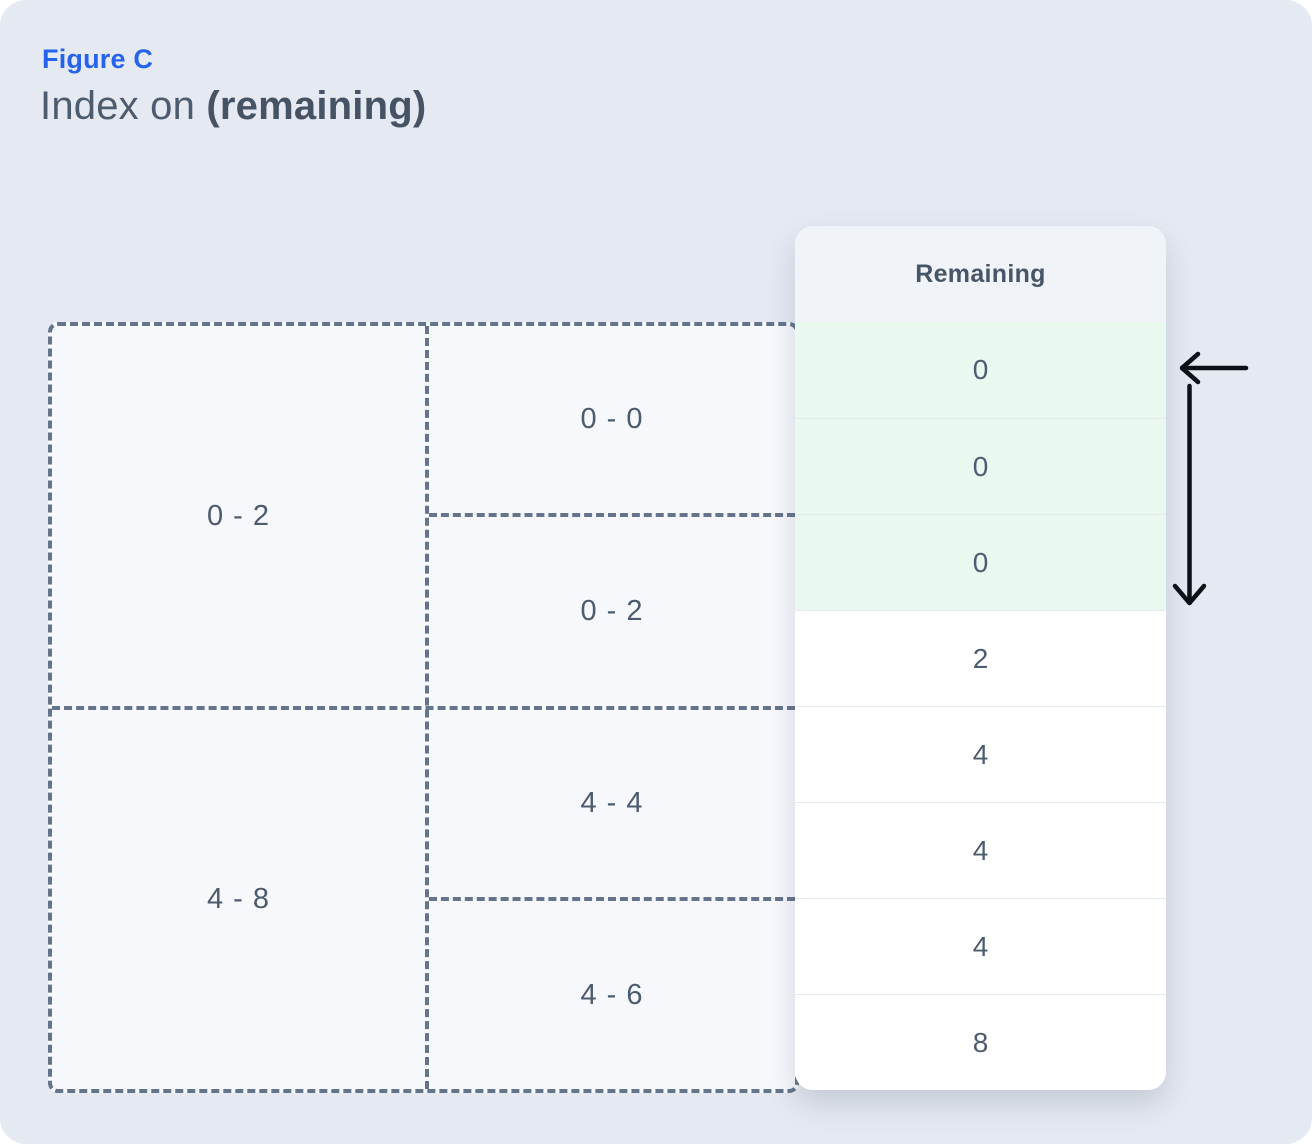 Image resolution: width=1312 pixels, height=1144 pixels. I want to click on leaf-range-divider-bottom, so click(612, 899).